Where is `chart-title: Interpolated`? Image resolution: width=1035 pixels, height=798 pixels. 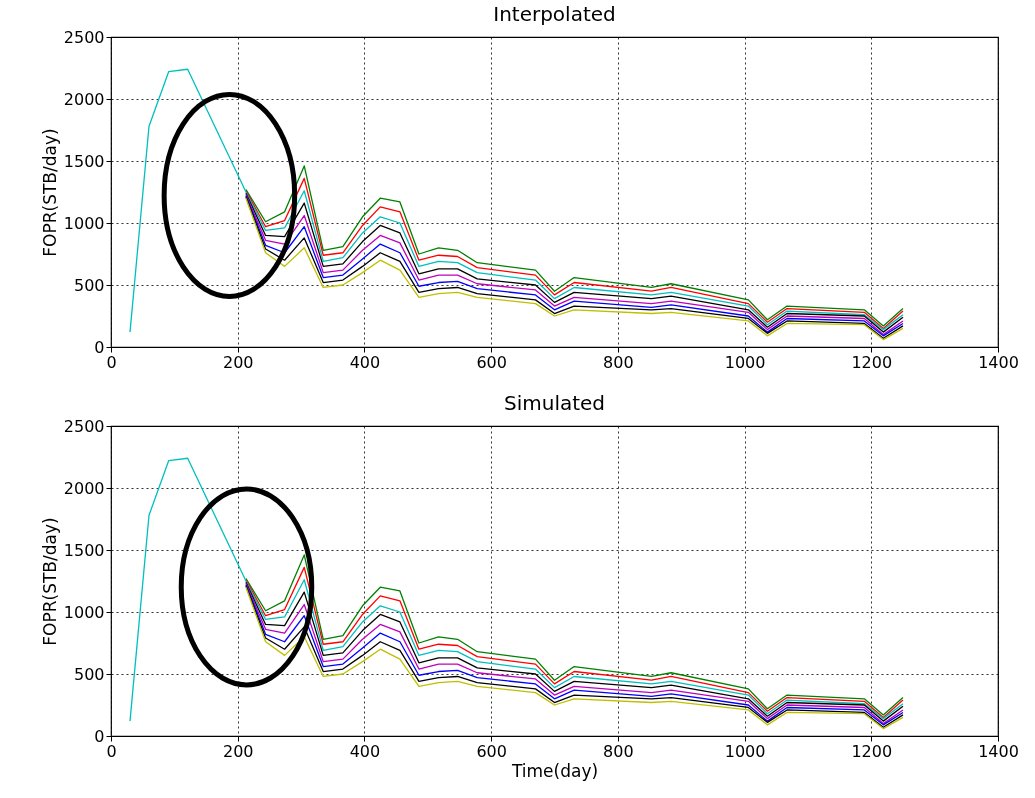 chart-title: Interpolated is located at coordinates (554, 14).